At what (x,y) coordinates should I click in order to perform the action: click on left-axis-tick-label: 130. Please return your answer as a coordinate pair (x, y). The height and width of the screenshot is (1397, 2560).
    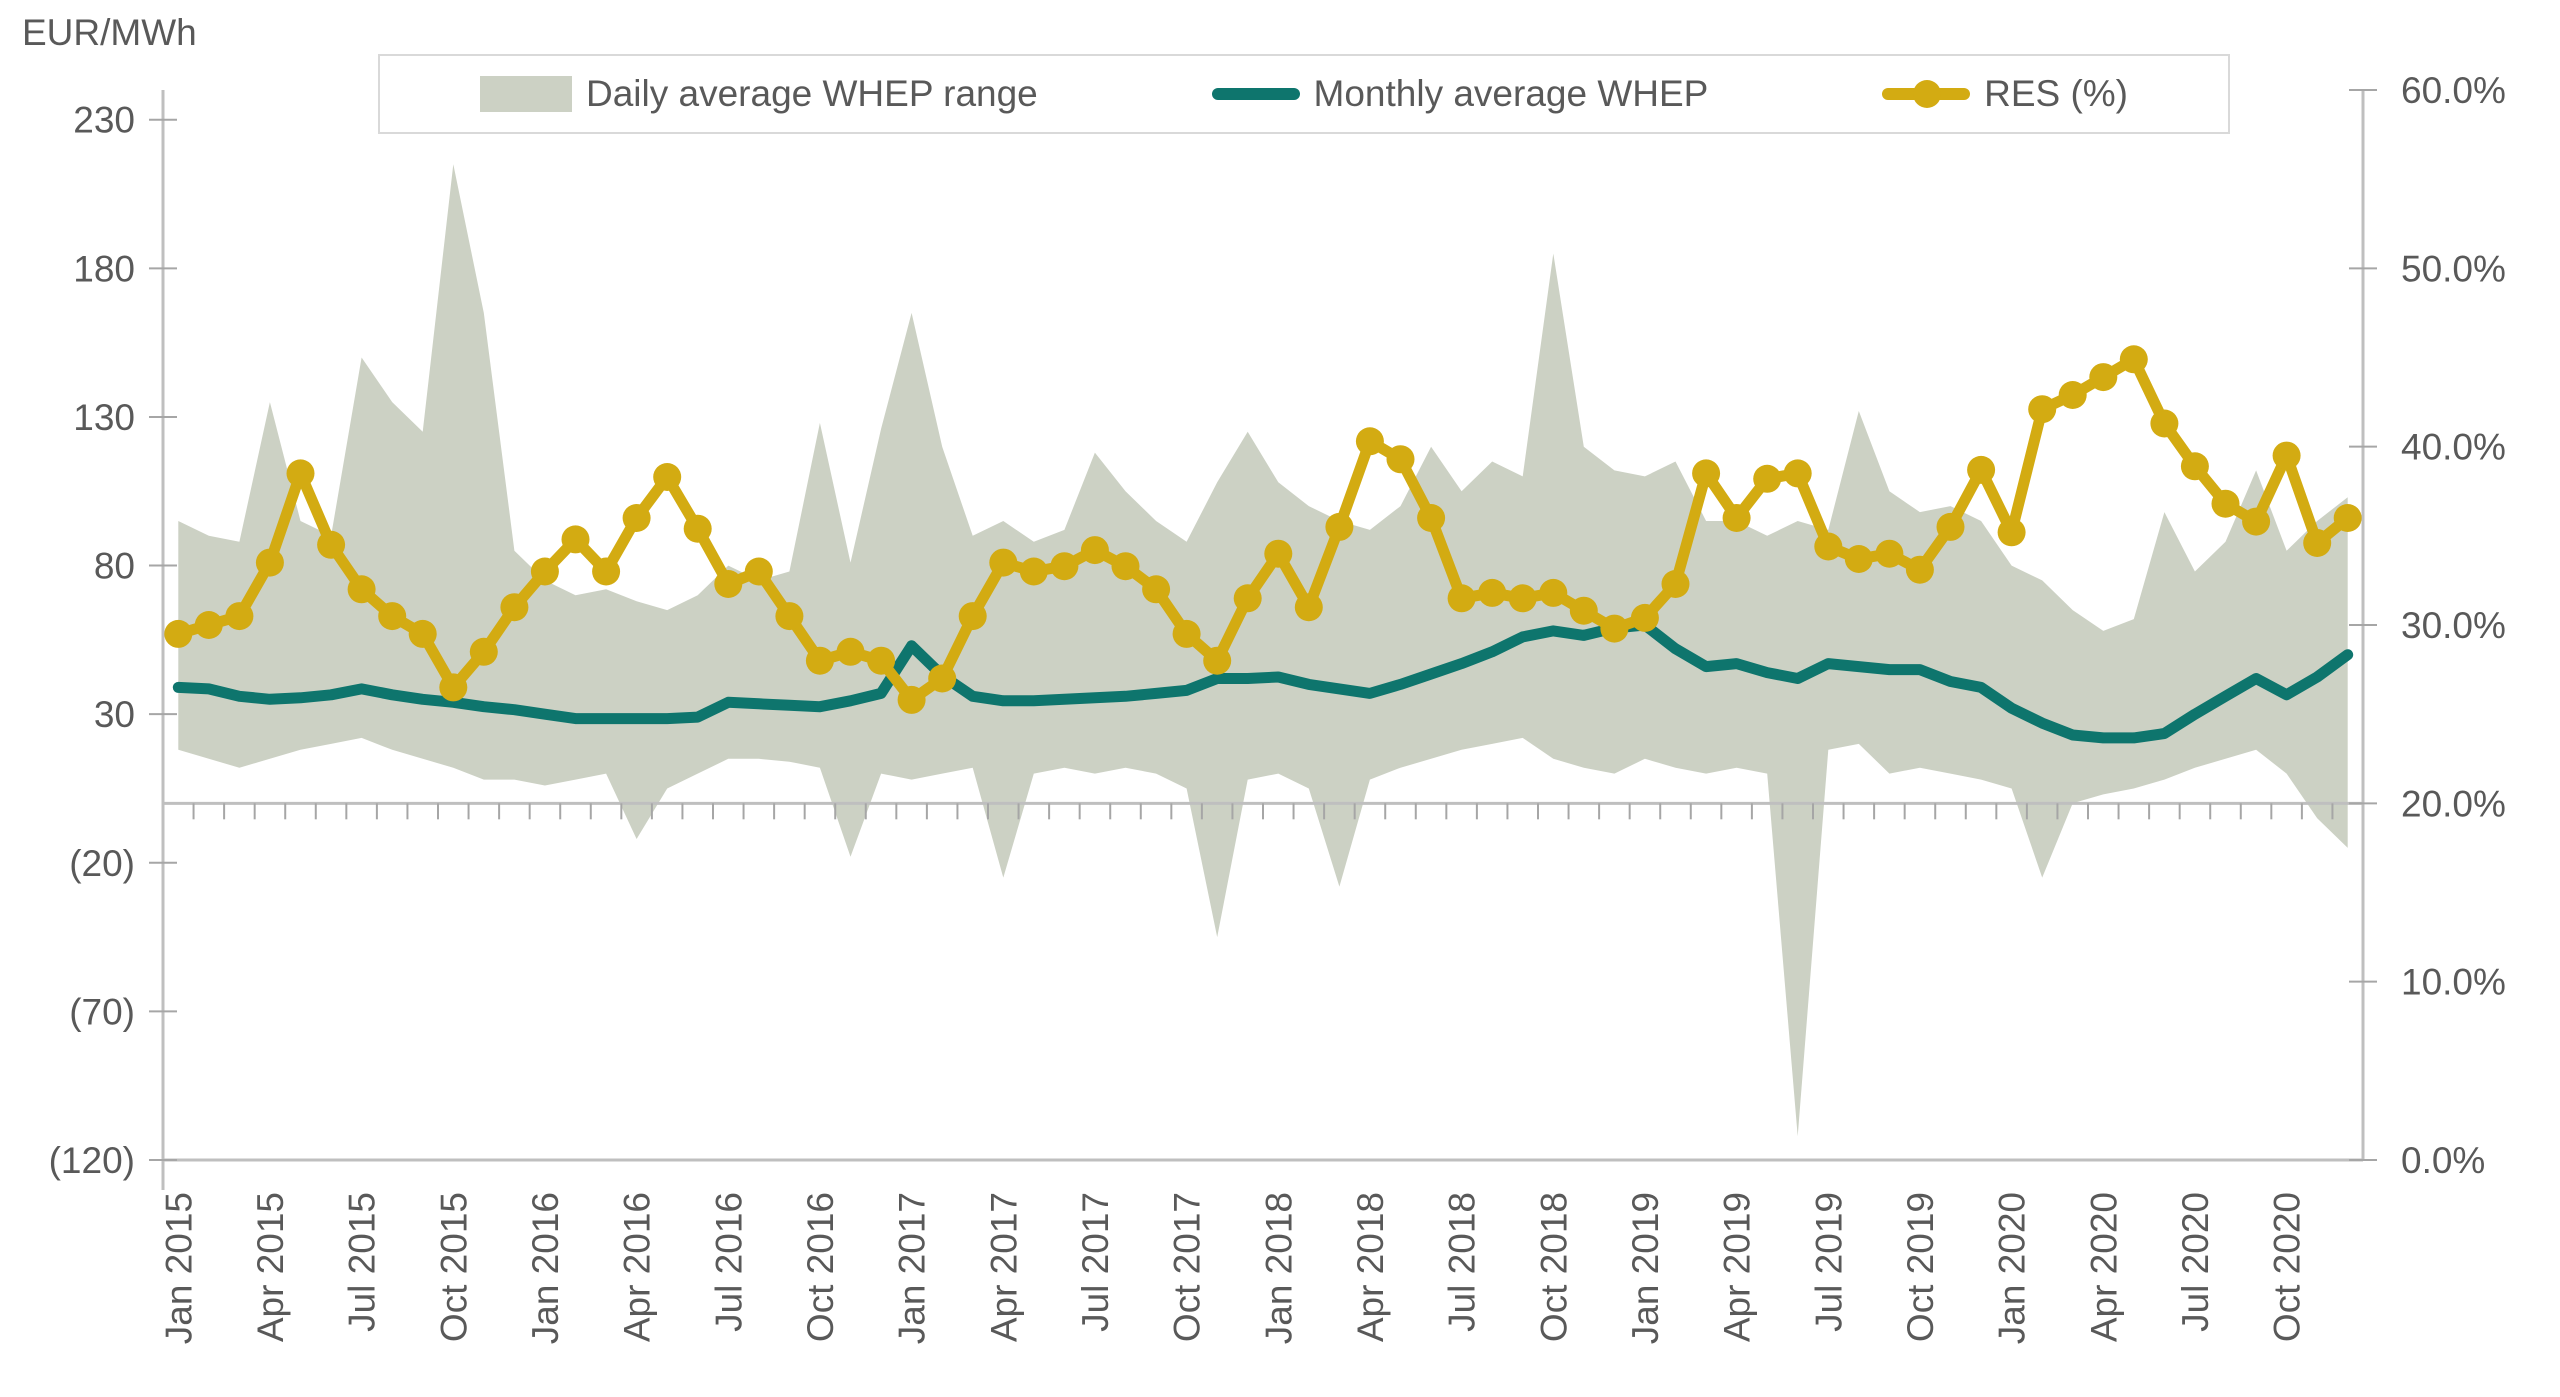
    Looking at the image, I should click on (104, 417).